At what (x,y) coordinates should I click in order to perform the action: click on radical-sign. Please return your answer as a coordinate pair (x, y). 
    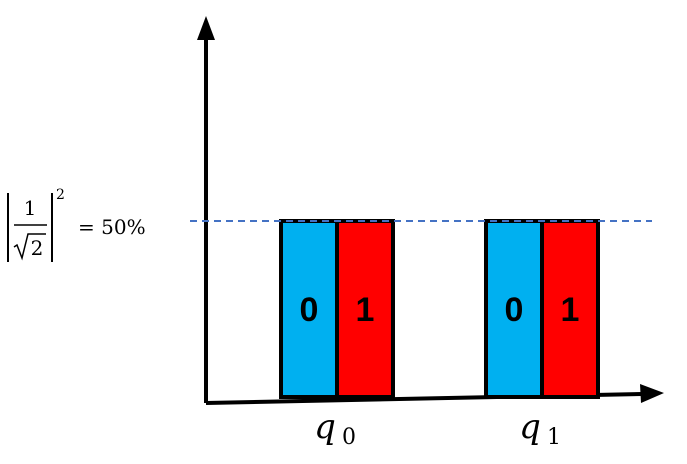
    Looking at the image, I should click on (29, 247).